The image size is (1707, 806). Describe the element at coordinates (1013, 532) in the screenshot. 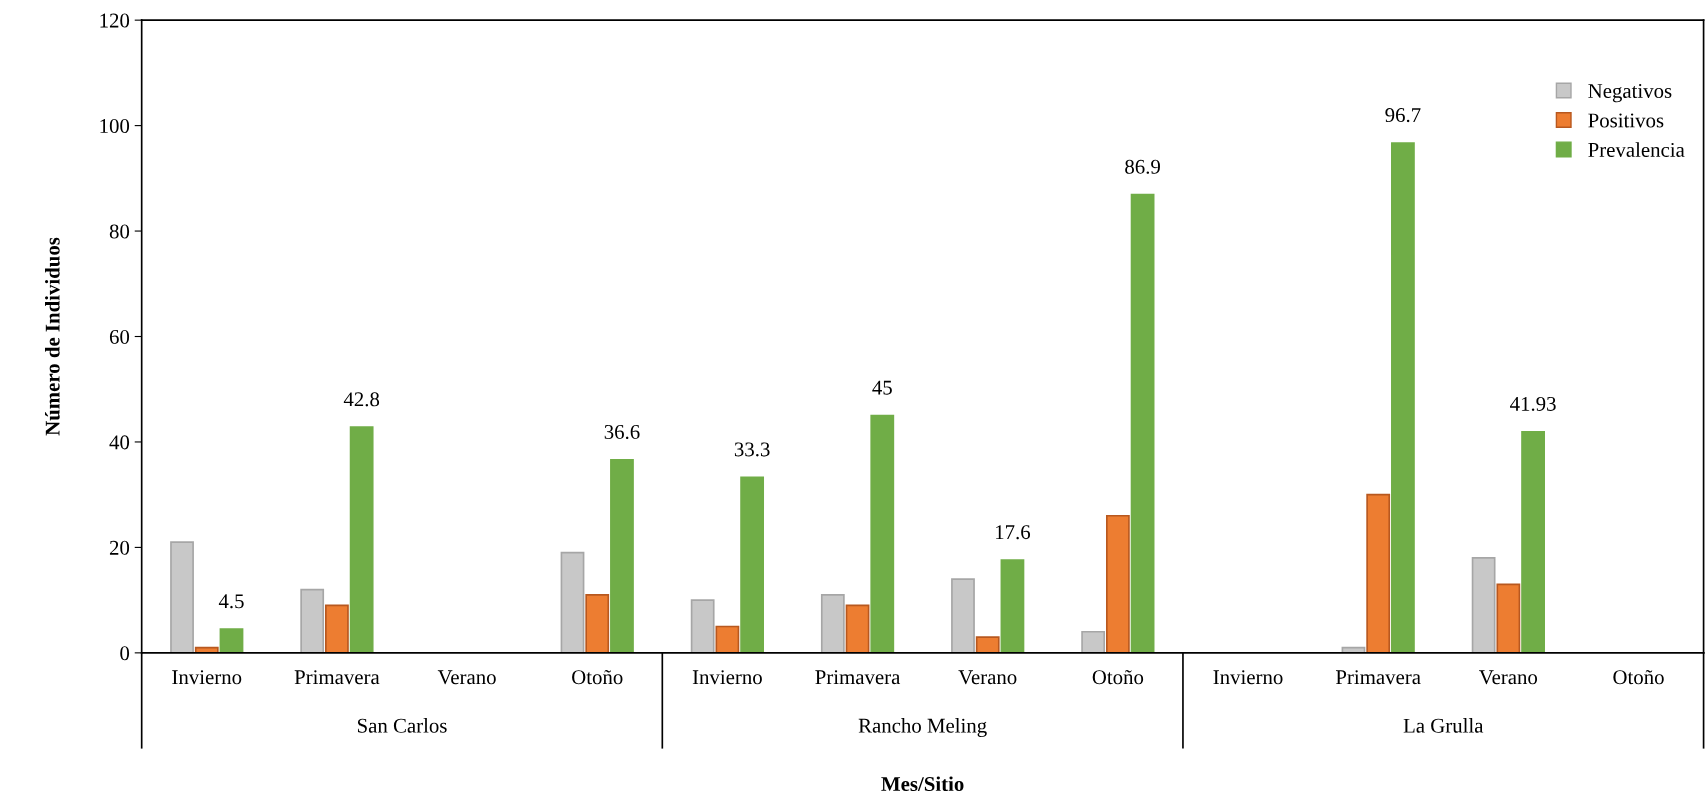

I see `data-label: 17.6` at that location.